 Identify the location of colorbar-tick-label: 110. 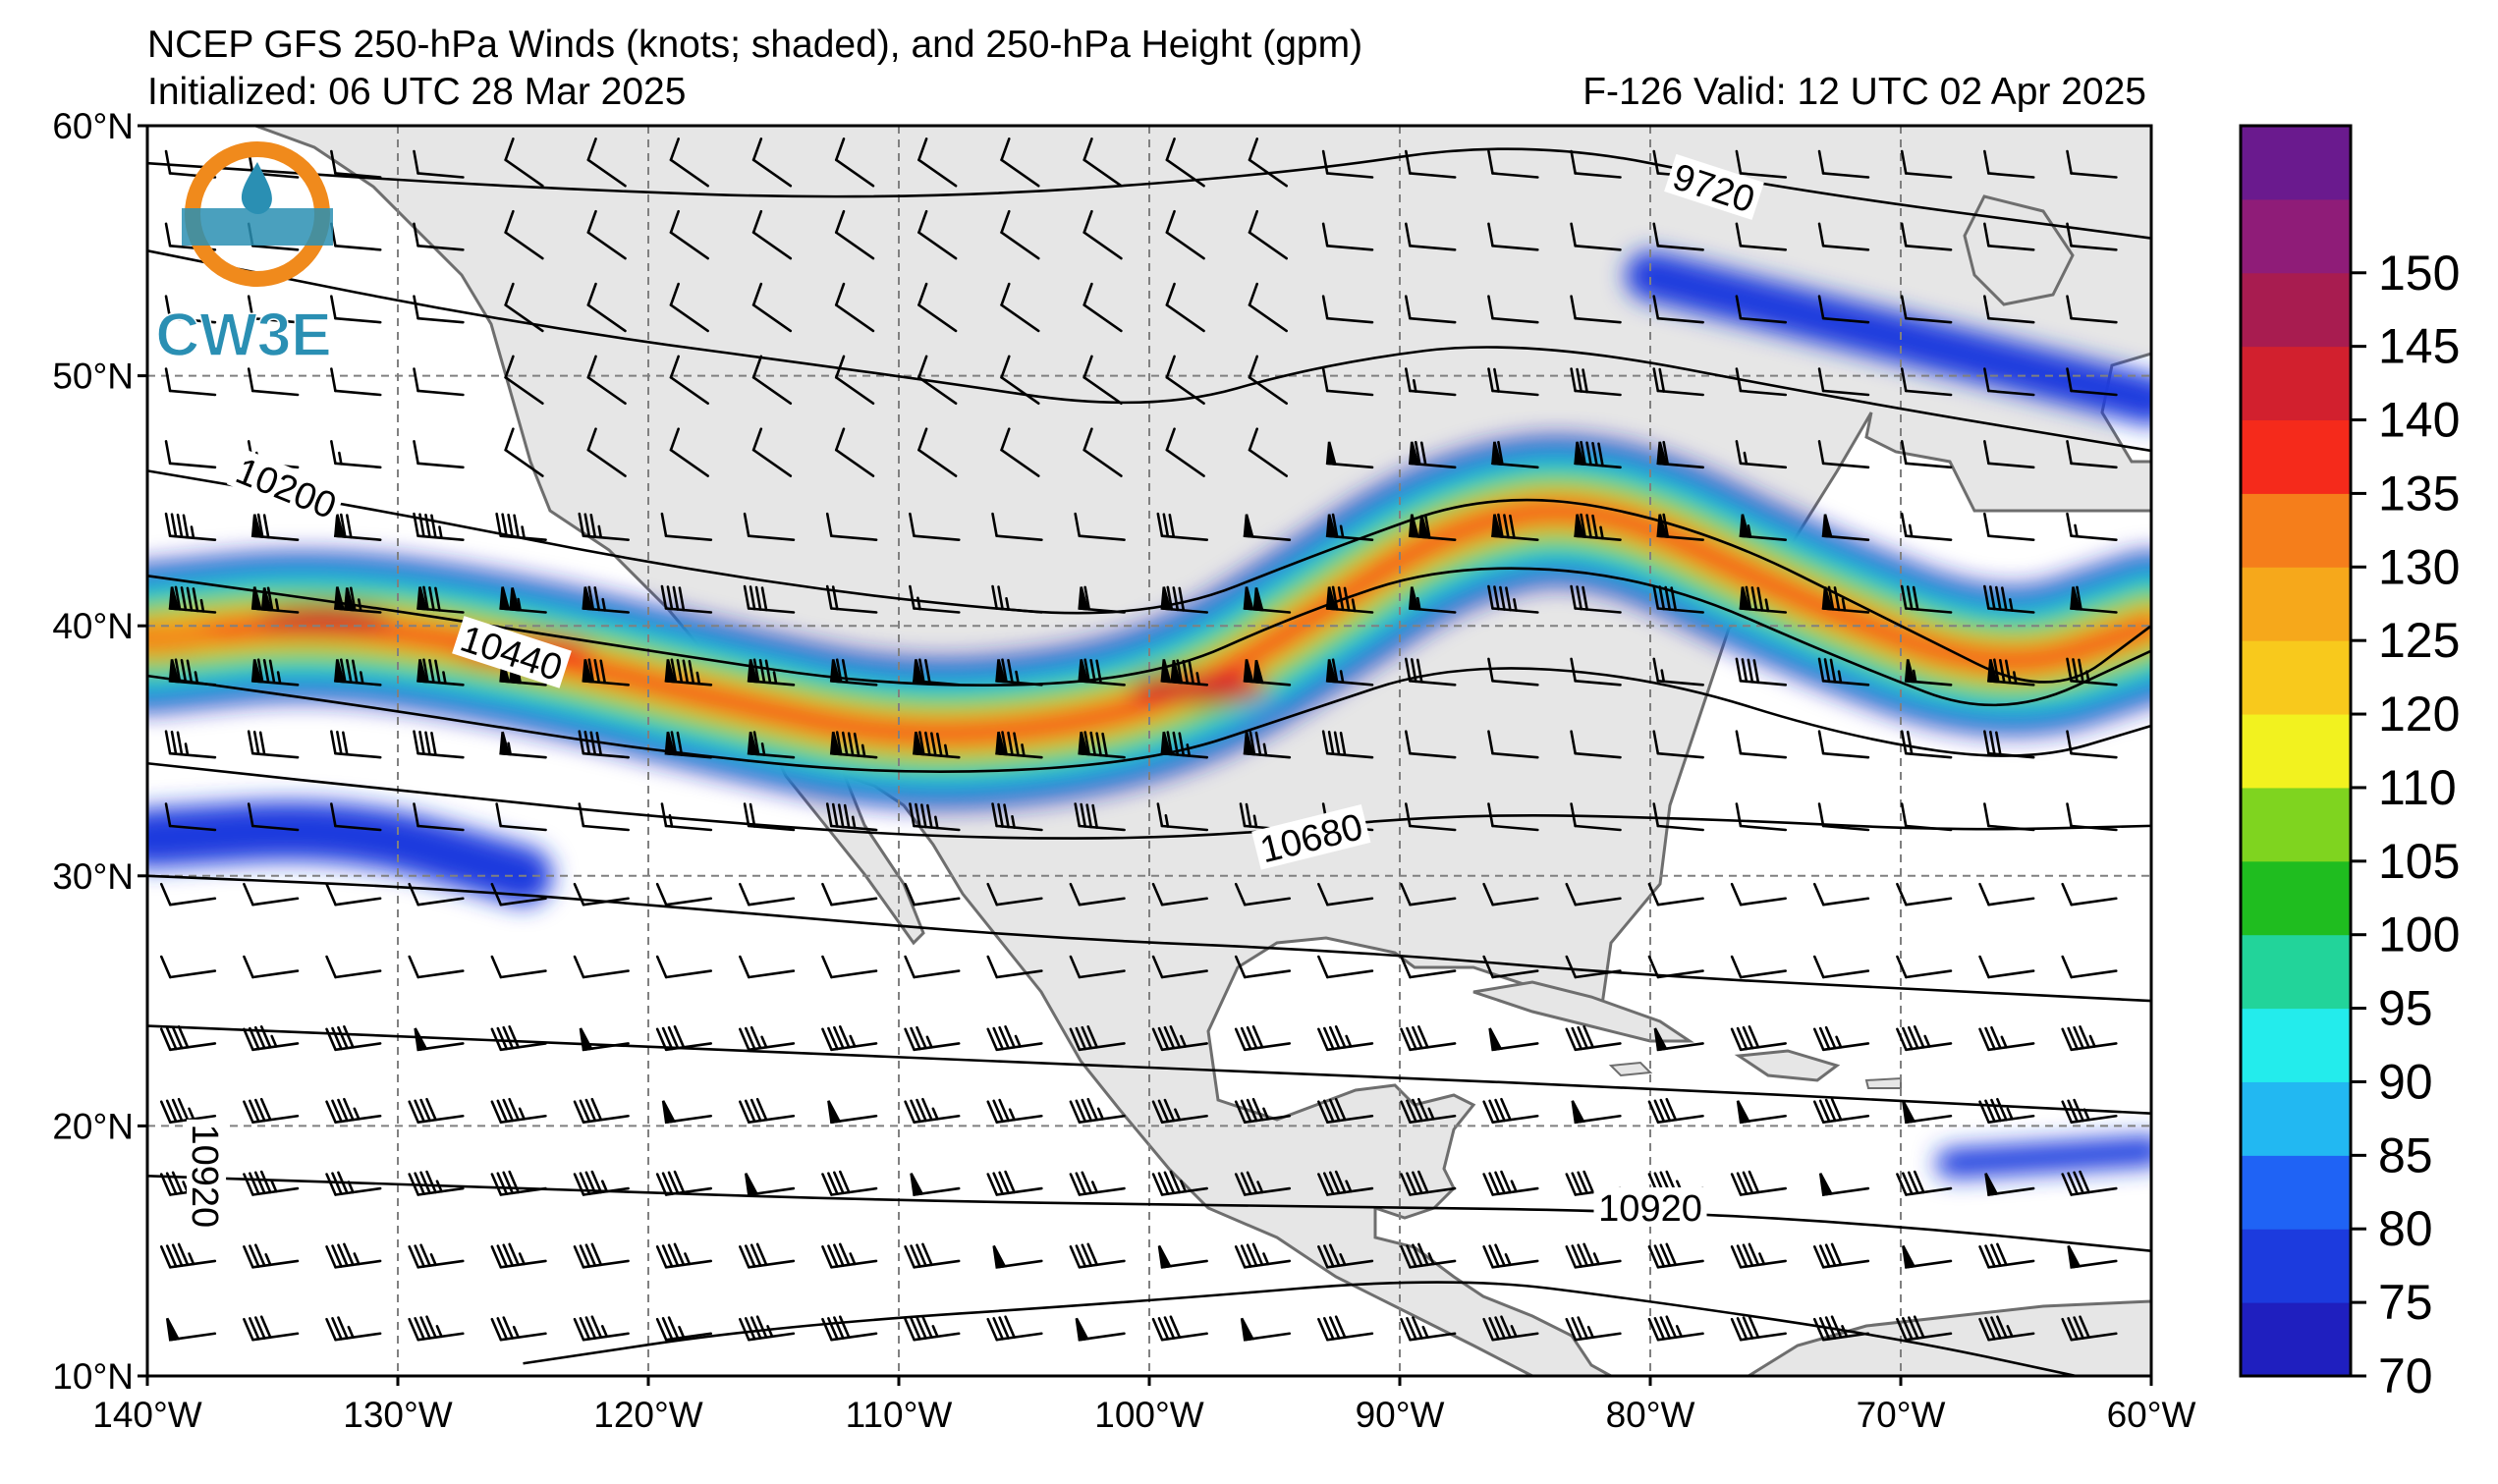
(2417, 787).